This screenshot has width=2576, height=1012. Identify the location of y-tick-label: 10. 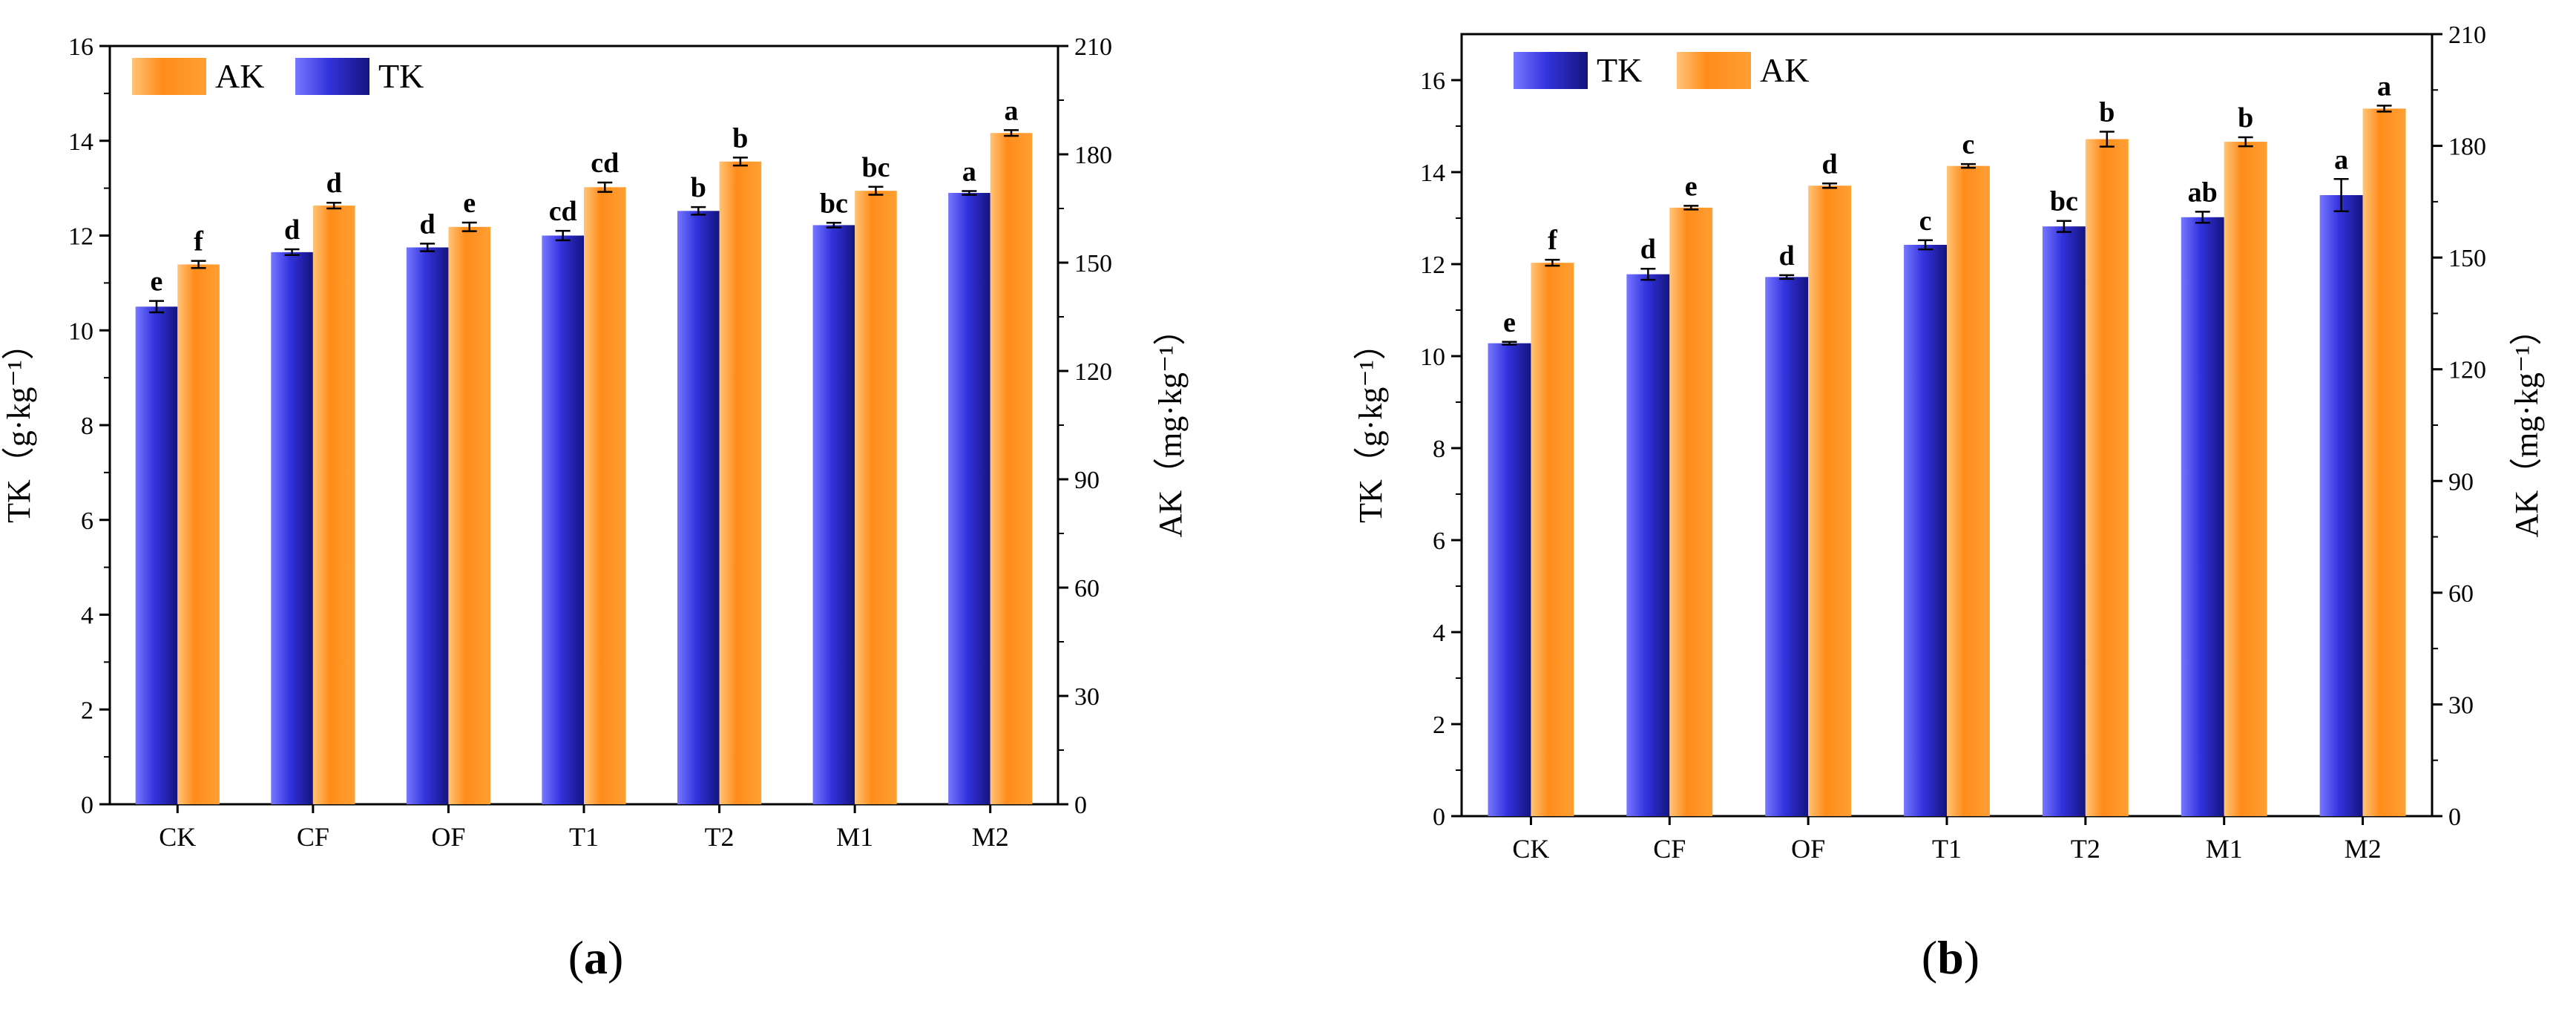
(80, 331).